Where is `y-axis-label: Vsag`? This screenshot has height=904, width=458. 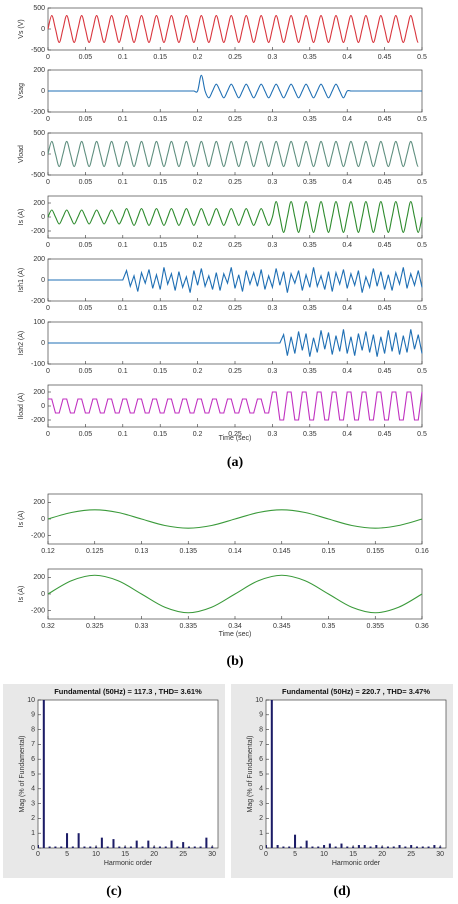 y-axis-label: Vsag is located at coordinates (21, 91).